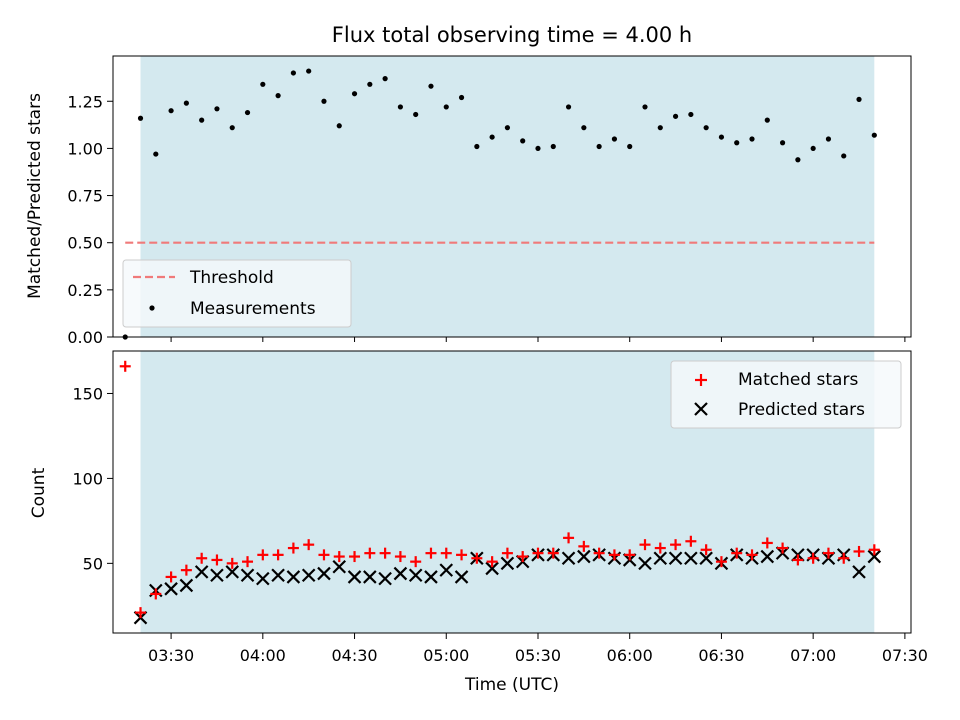 This screenshot has width=960, height=720. What do you see at coordinates (253, 309) in the screenshot?
I see `legend-measurements-label: Measurements` at bounding box center [253, 309].